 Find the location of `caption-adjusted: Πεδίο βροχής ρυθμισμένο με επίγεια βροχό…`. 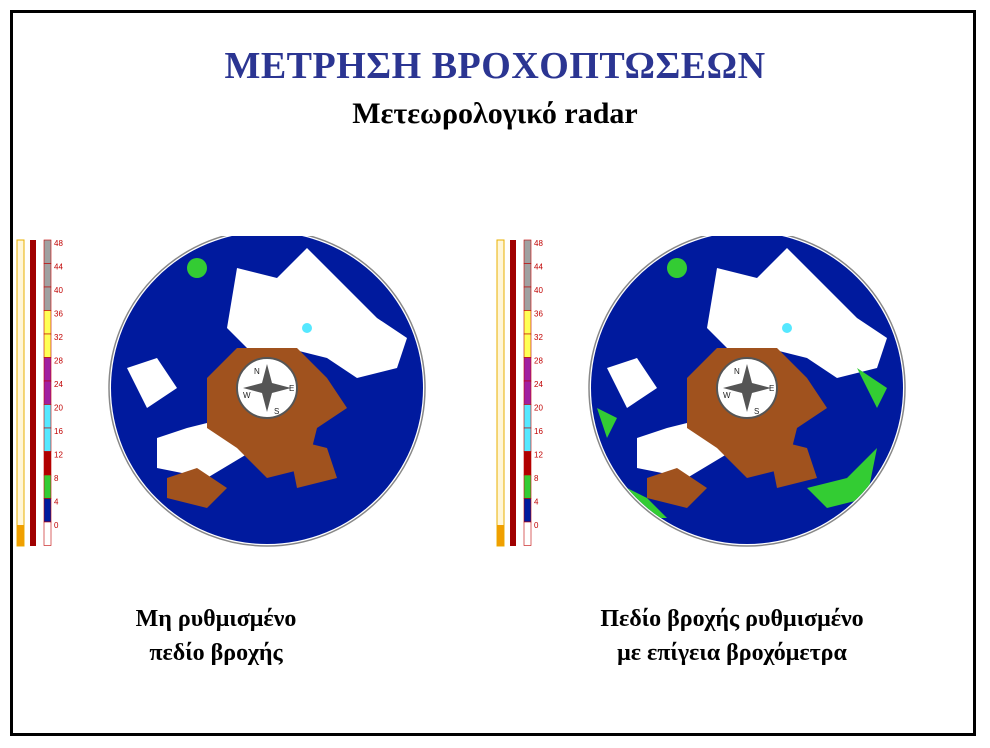

caption-adjusted: Πεδίο βροχής ρυθμισμένο με επίγεια βροχό… is located at coordinates (732, 636).